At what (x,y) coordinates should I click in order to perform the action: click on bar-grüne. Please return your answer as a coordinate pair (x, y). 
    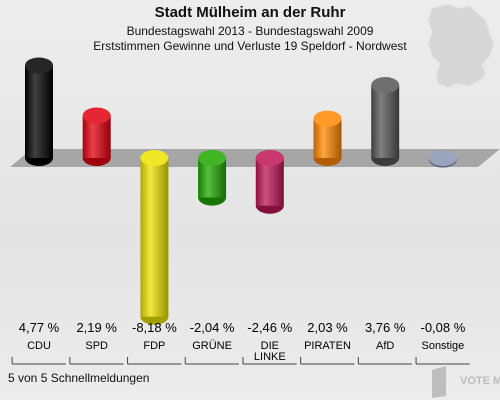
    Looking at the image, I should click on (212, 178).